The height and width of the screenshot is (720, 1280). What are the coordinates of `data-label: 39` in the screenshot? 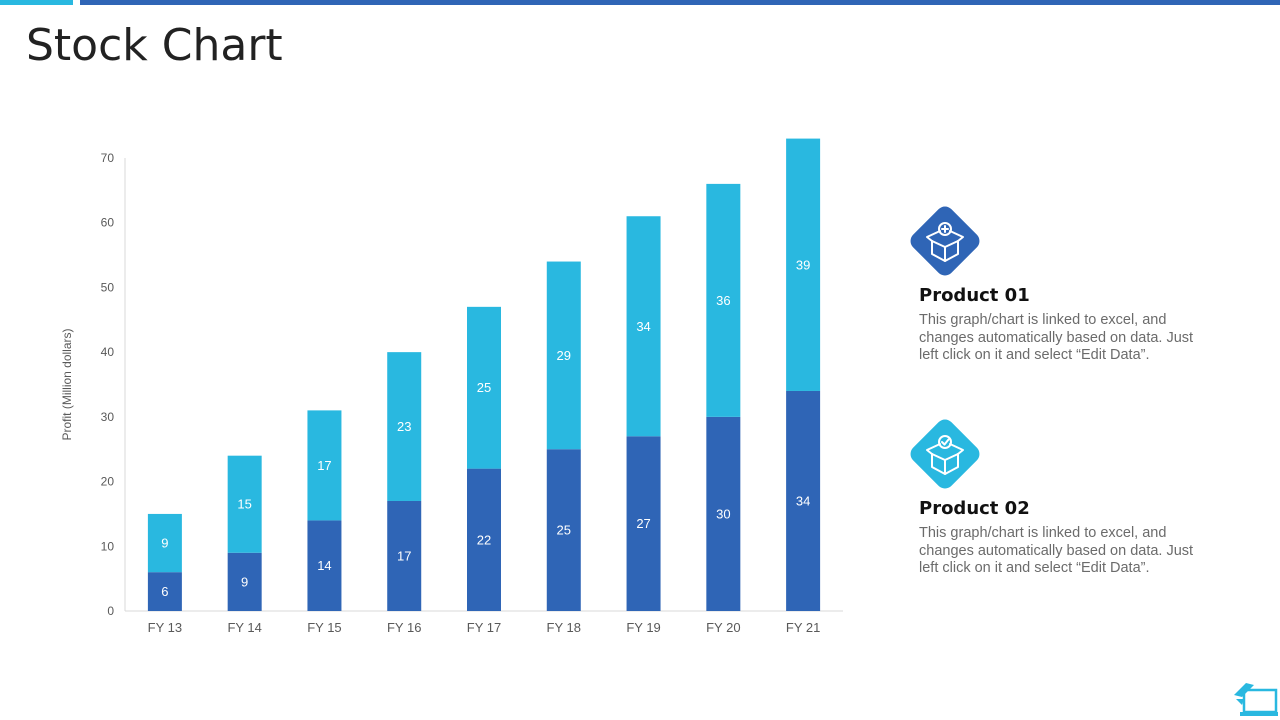 It's located at (803, 264).